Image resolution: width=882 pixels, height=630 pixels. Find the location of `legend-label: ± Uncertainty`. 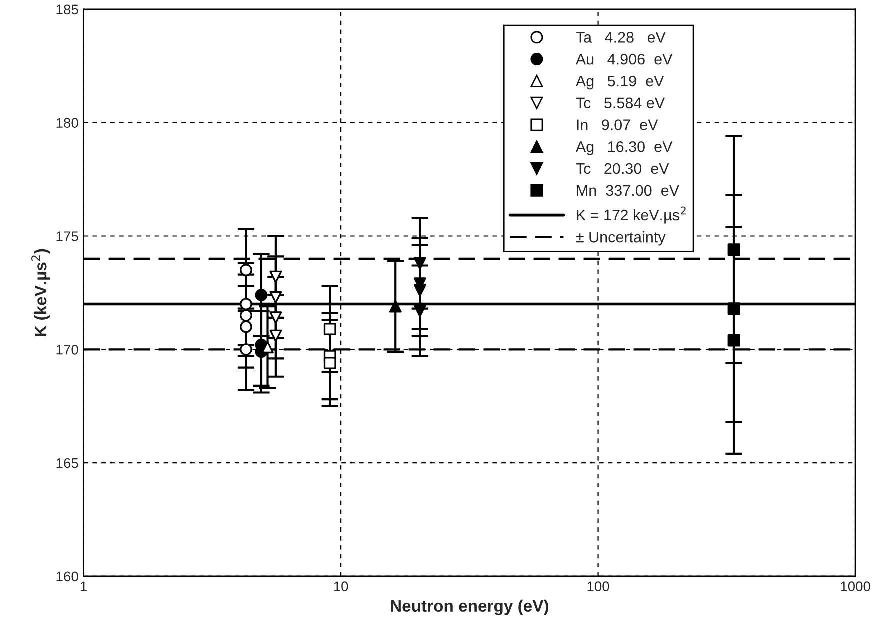

legend-label: ± Uncertainty is located at coordinates (621, 239).